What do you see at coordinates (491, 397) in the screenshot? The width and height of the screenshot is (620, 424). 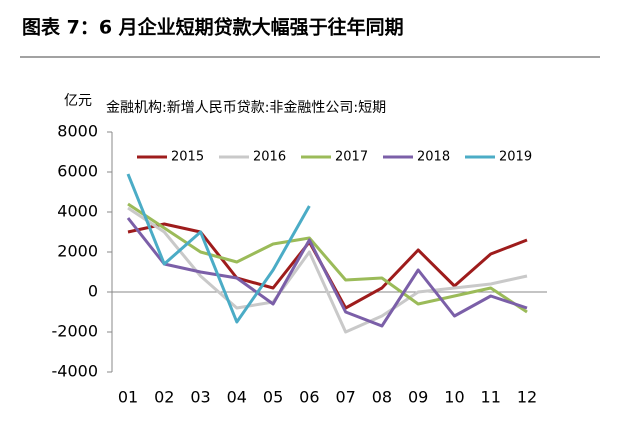 I see `x-tick-label: 11` at bounding box center [491, 397].